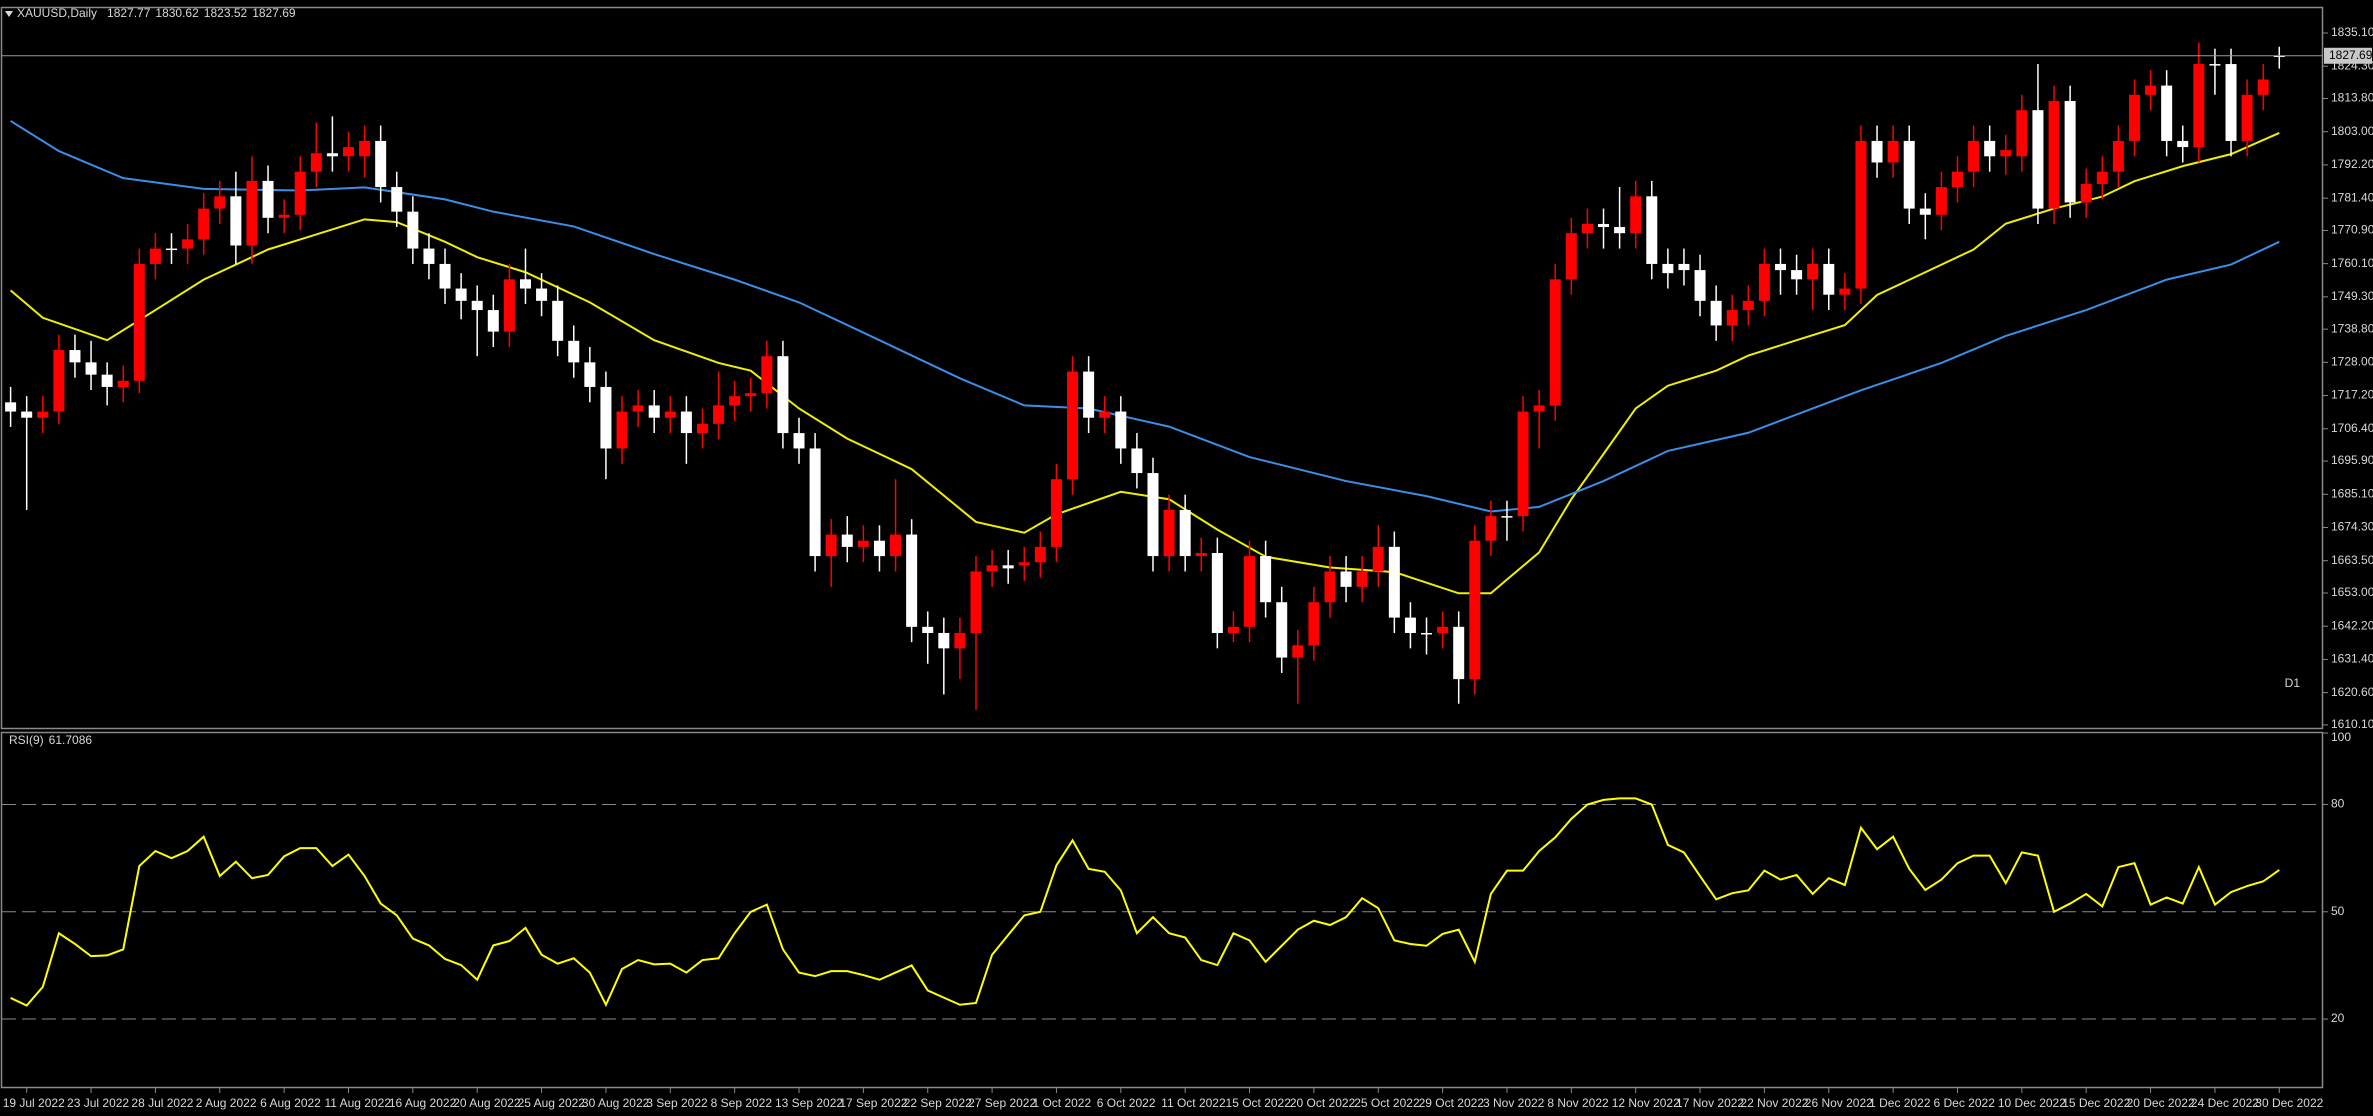 The height and width of the screenshot is (1116, 2373). What do you see at coordinates (2289, 1103) in the screenshot?
I see `x-tick-label: 30 Dec 2022` at bounding box center [2289, 1103].